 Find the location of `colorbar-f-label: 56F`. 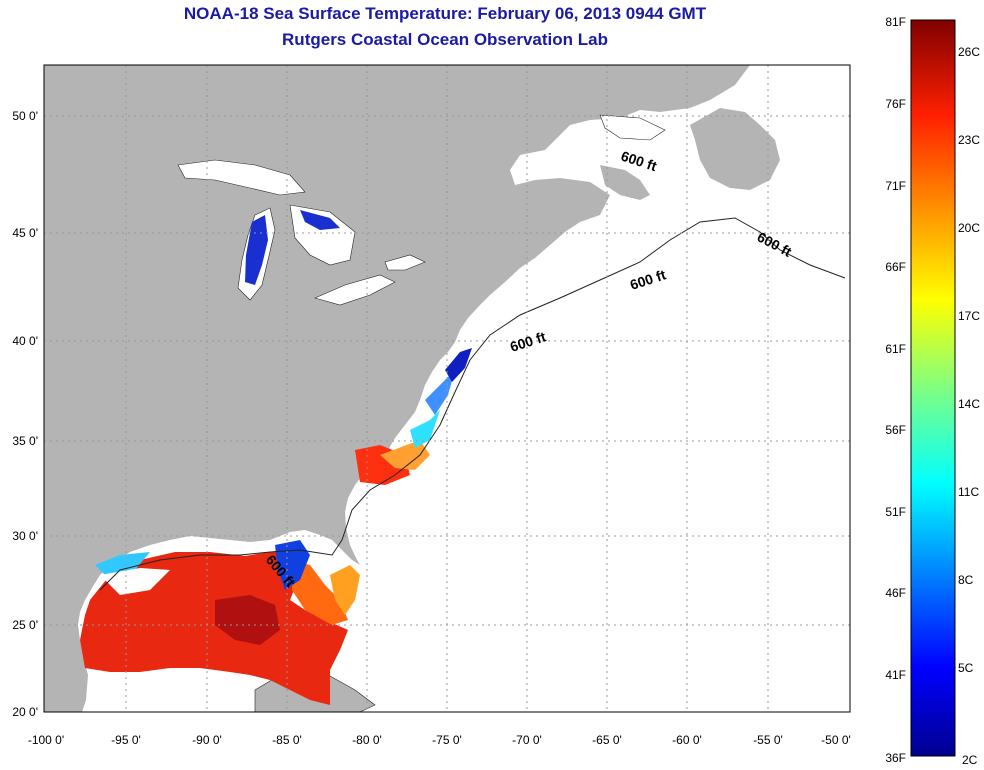

colorbar-f-label: 56F is located at coordinates (895, 430).